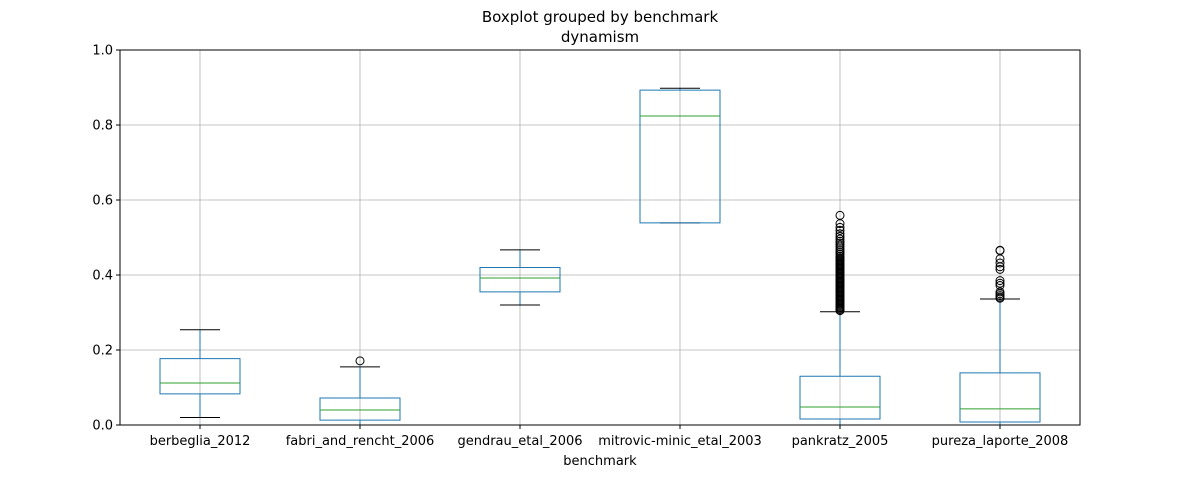  Describe the element at coordinates (360, 441) in the screenshot. I see `x-tick-label: fabri_and_rencht_2006` at that location.